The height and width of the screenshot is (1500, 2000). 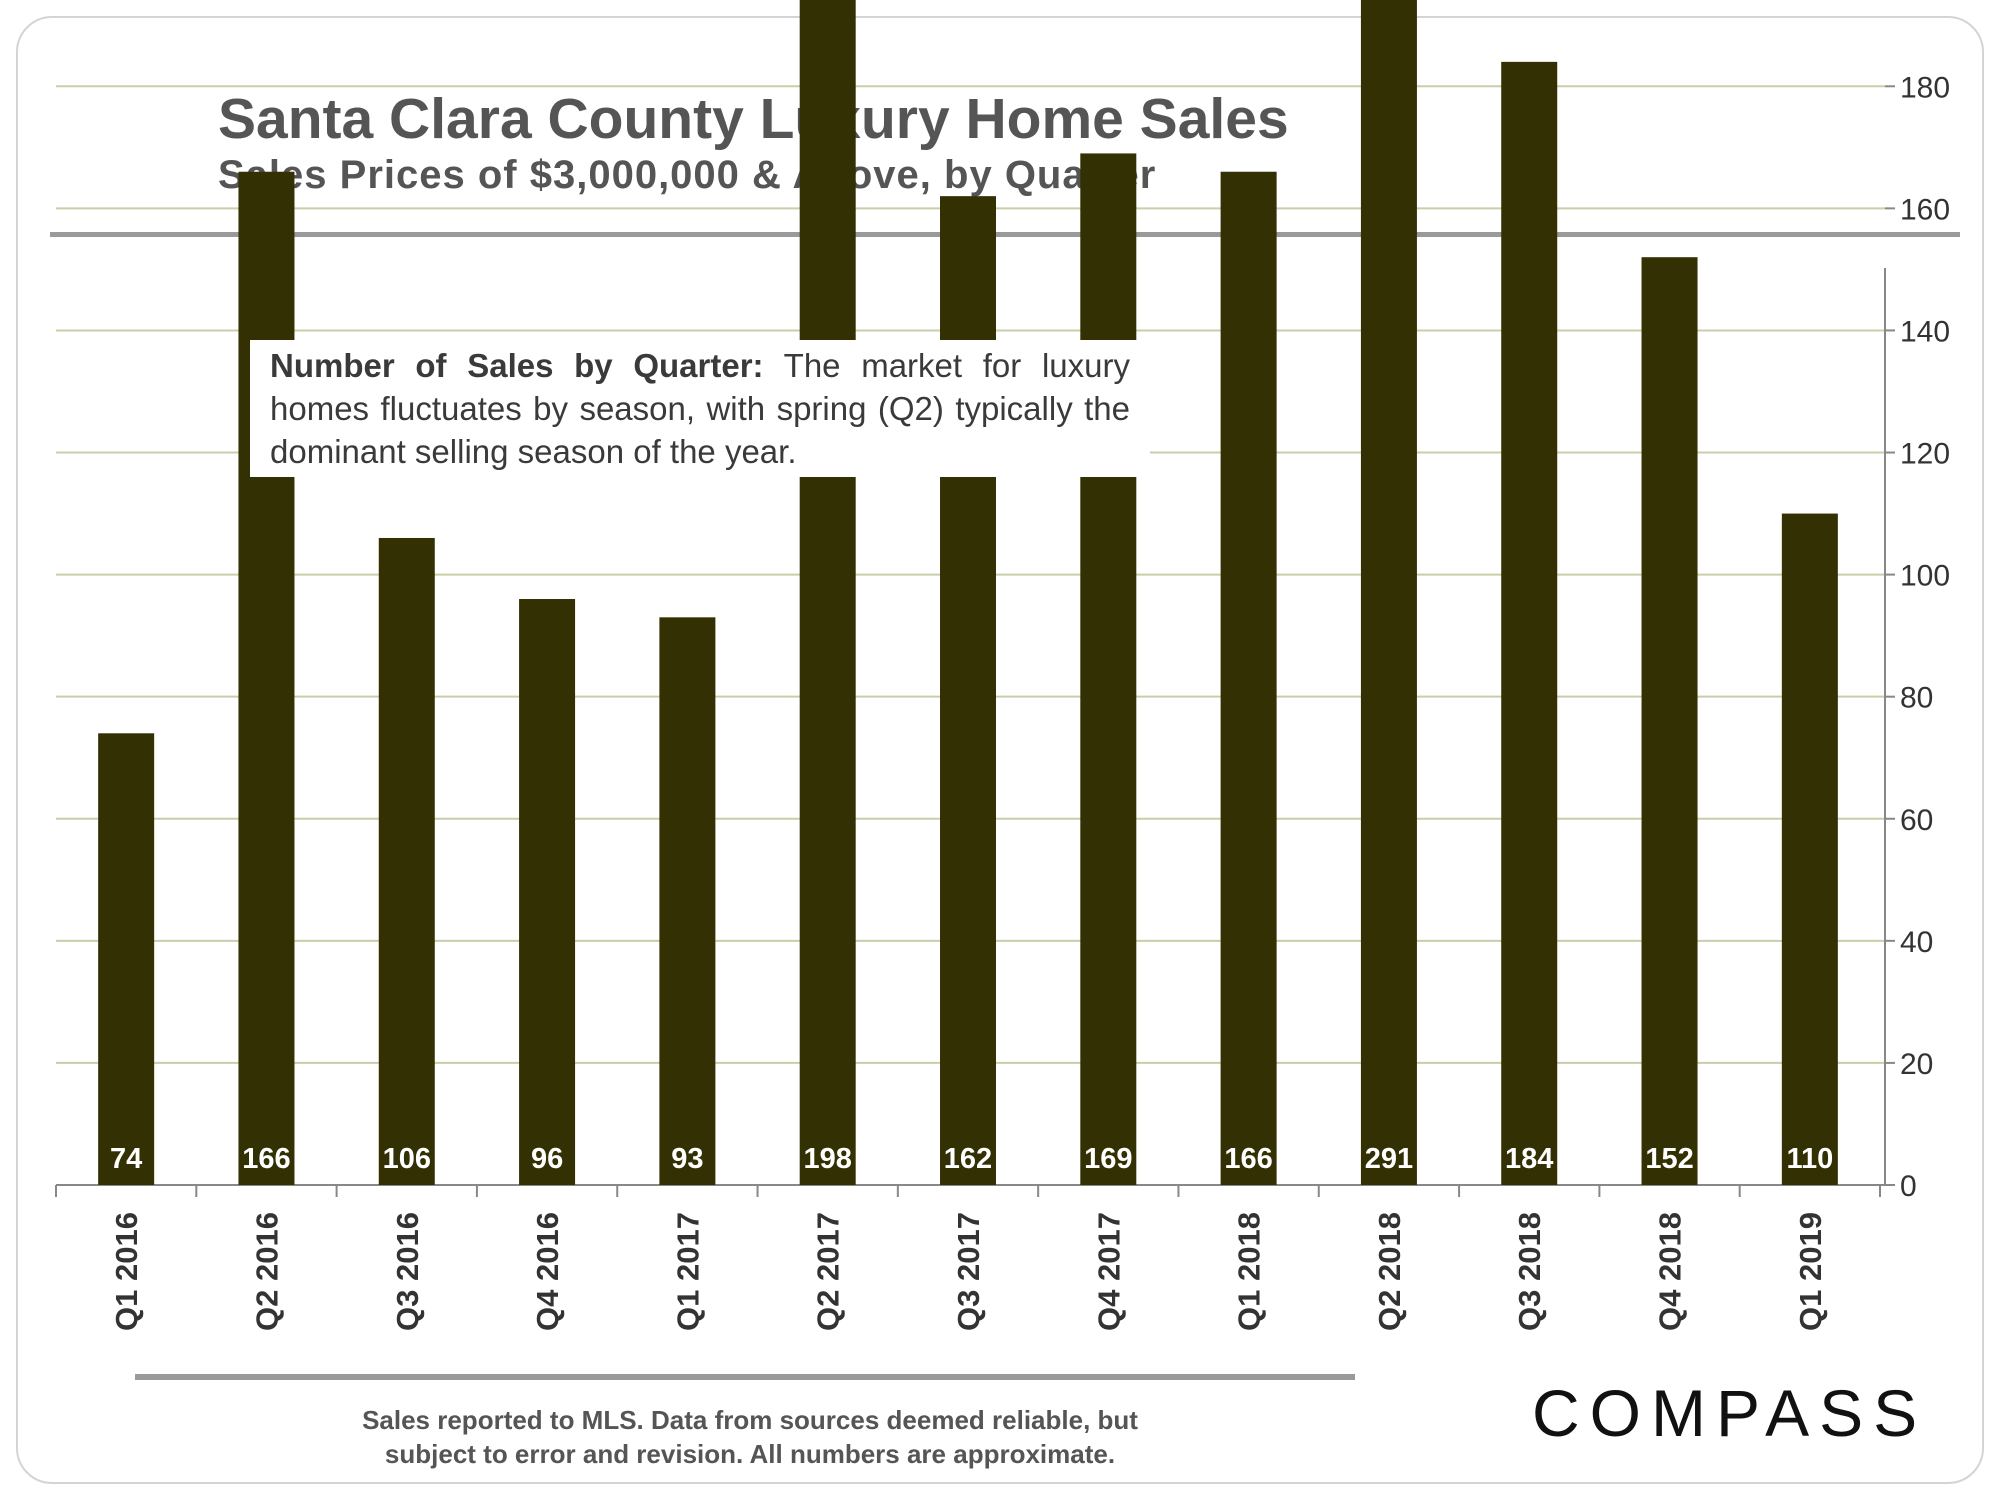 What do you see at coordinates (1925, 209) in the screenshot?
I see `y-tick-label: 160` at bounding box center [1925, 209].